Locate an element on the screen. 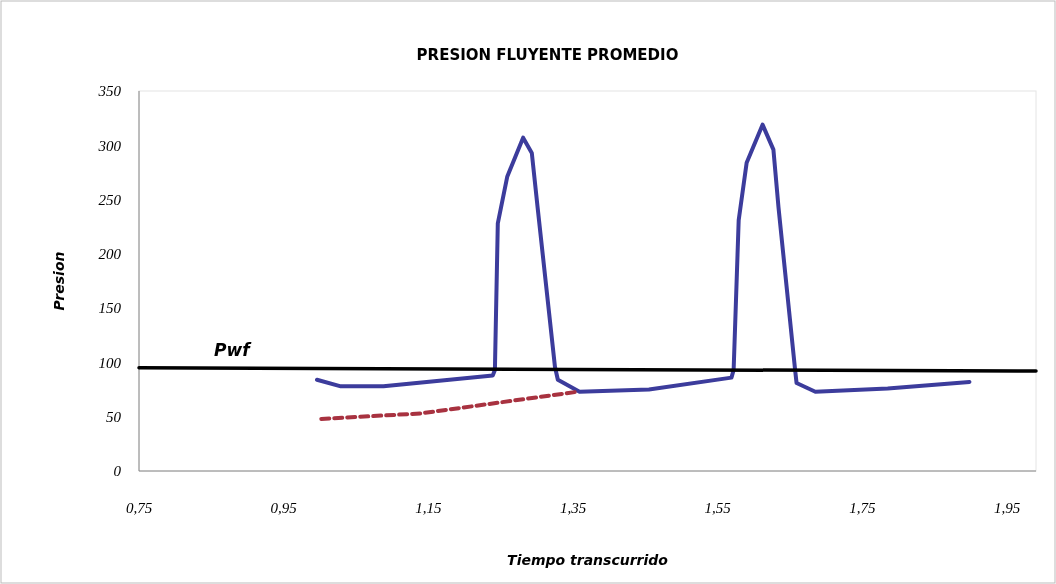  series-label: Pwf is located at coordinates (233, 349).